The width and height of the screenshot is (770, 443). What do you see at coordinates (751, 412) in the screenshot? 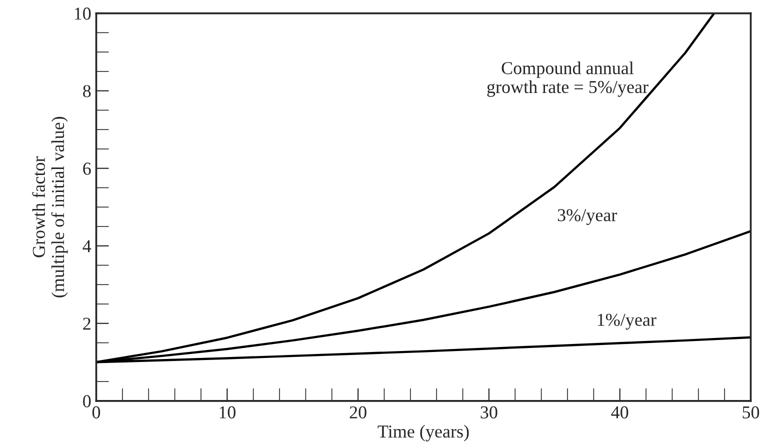
I see `x-tick-label: 50` at bounding box center [751, 412].